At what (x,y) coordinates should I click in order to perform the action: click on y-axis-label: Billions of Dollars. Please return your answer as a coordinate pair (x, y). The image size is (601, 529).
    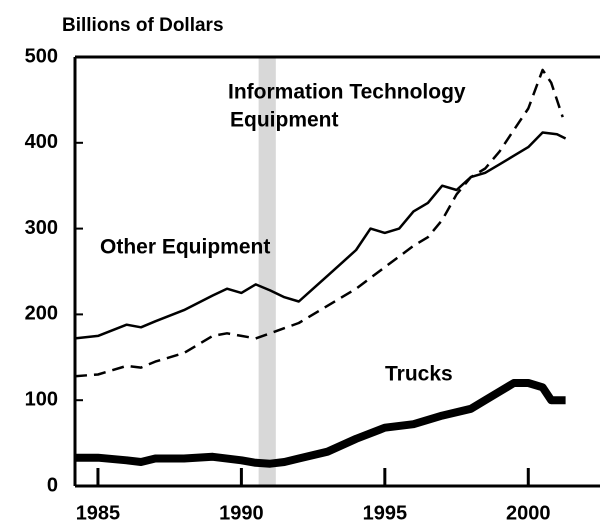
    Looking at the image, I should click on (143, 25).